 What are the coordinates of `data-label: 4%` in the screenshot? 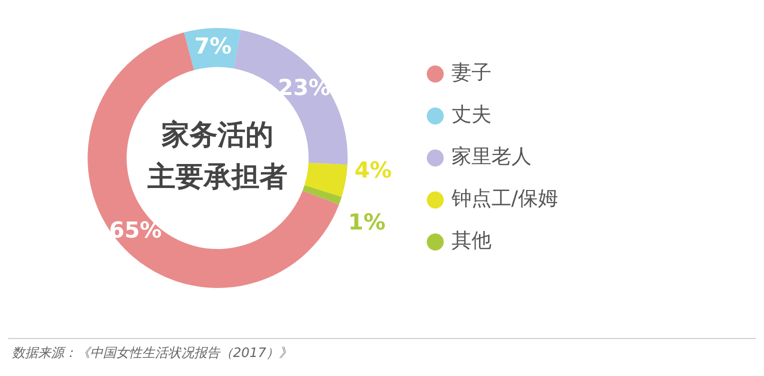 It's located at (373, 171).